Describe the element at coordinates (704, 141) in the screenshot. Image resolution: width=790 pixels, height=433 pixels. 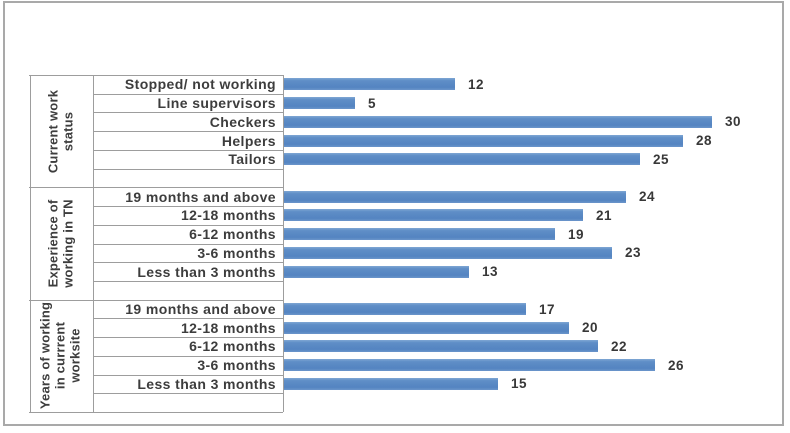
I see `value-label: 28` at that location.